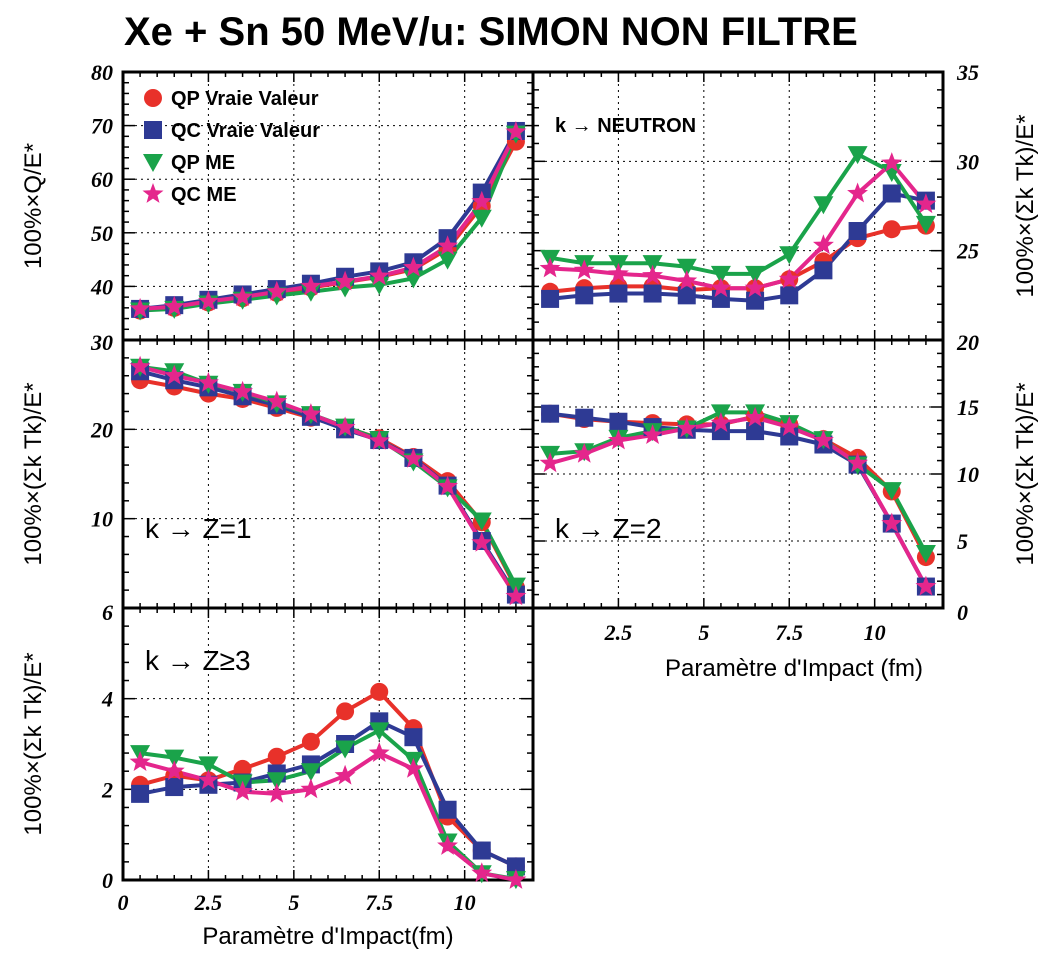  I want to click on y-tick-label: 5, so click(962, 541).